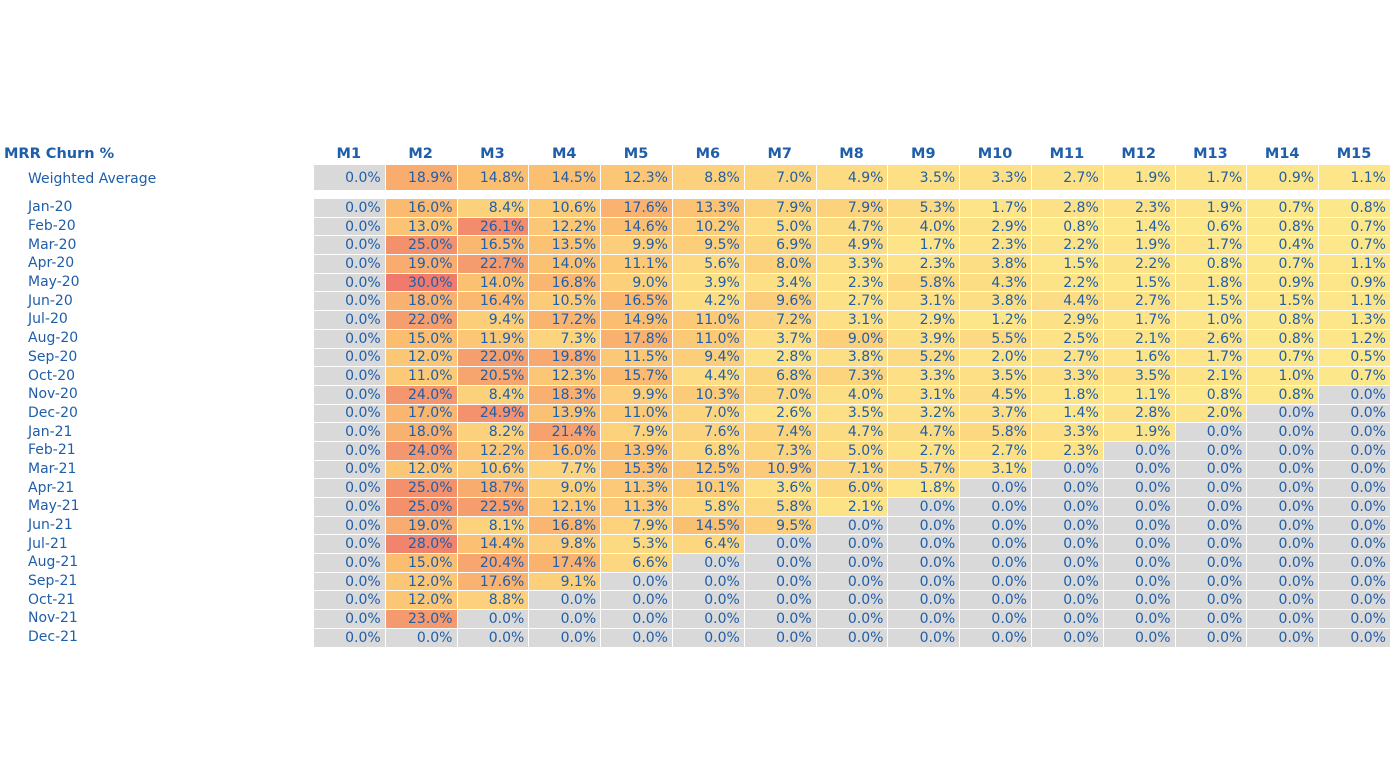 This screenshot has width=1390, height=783. What do you see at coordinates (707, 357) in the screenshot?
I see `heatmap-cell: 9.4%` at bounding box center [707, 357].